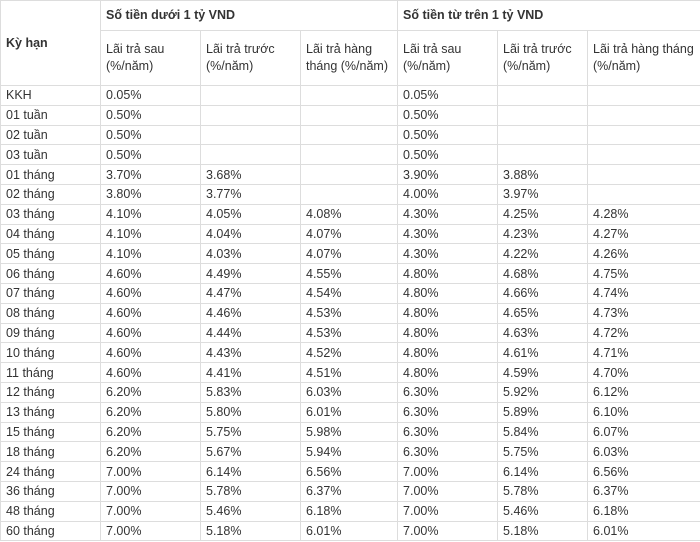  I want to click on term-cell: 15 tháng, so click(50, 432).